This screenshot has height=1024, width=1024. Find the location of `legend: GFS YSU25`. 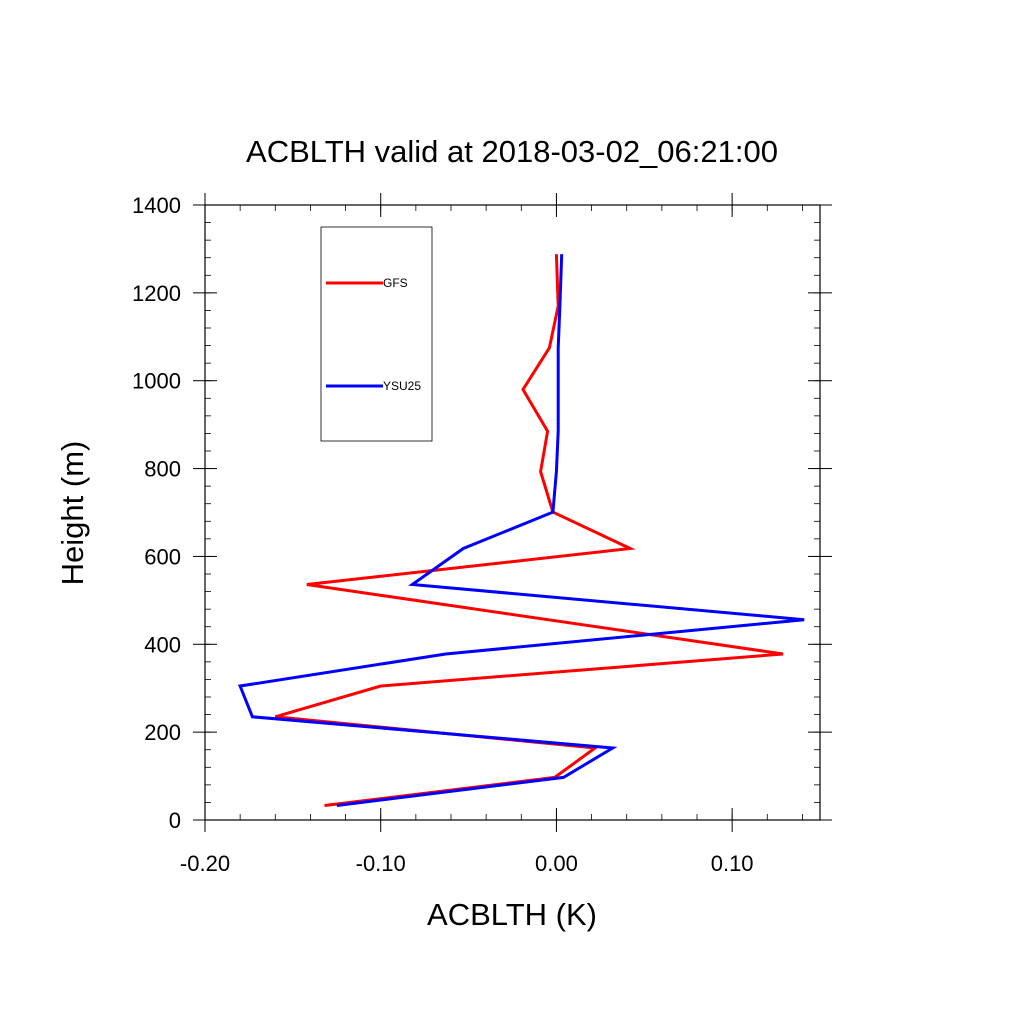

legend: GFS YSU25 is located at coordinates (376, 334).